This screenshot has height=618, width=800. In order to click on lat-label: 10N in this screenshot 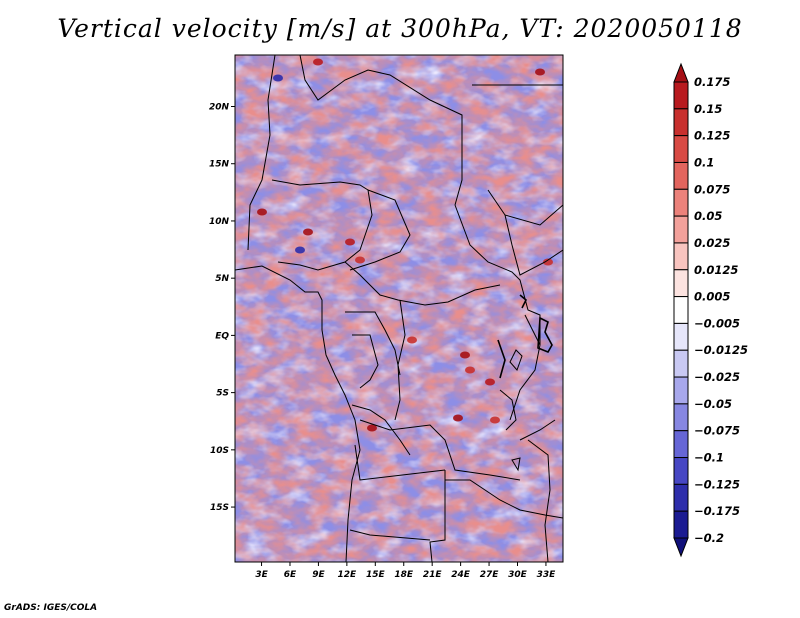, I will do `click(219, 222)`.